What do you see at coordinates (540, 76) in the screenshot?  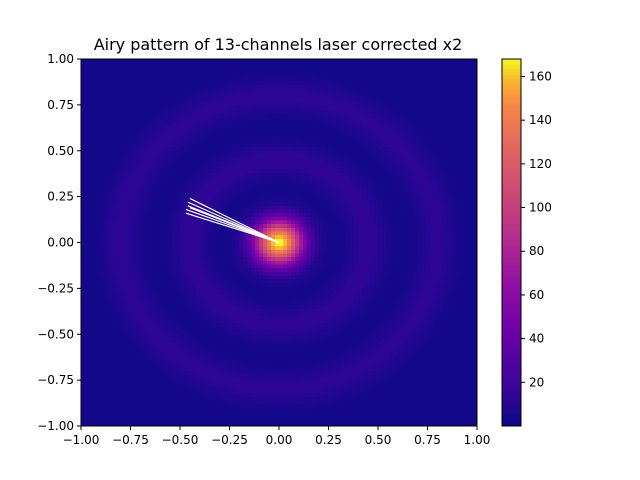 I see `colorbar-tick-label: 160` at bounding box center [540, 76].